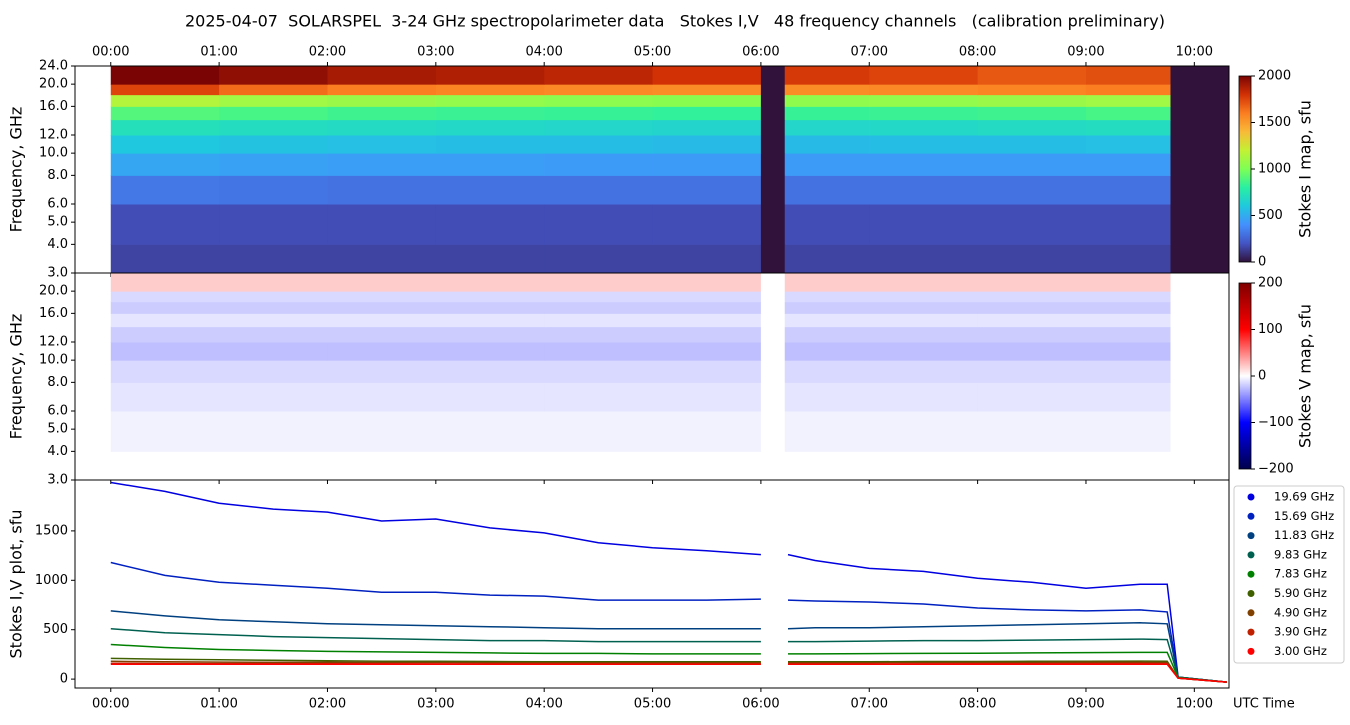  What do you see at coordinates (16, 170) in the screenshot?
I see `y-axis-label: Frequency, GHz` at bounding box center [16, 170].